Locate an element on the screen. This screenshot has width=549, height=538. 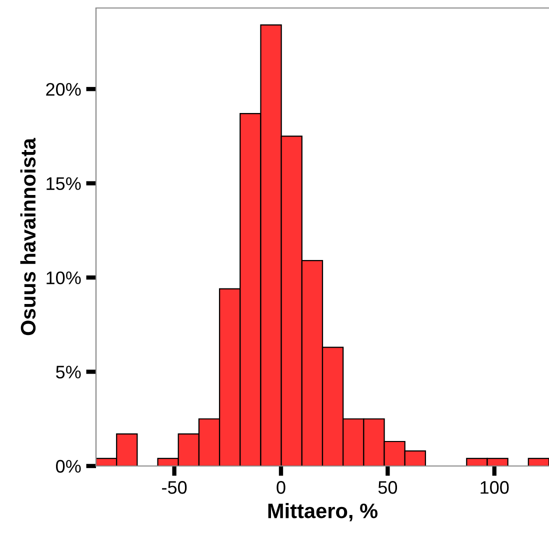
x-tick-label: -50 is located at coordinates (174, 487).